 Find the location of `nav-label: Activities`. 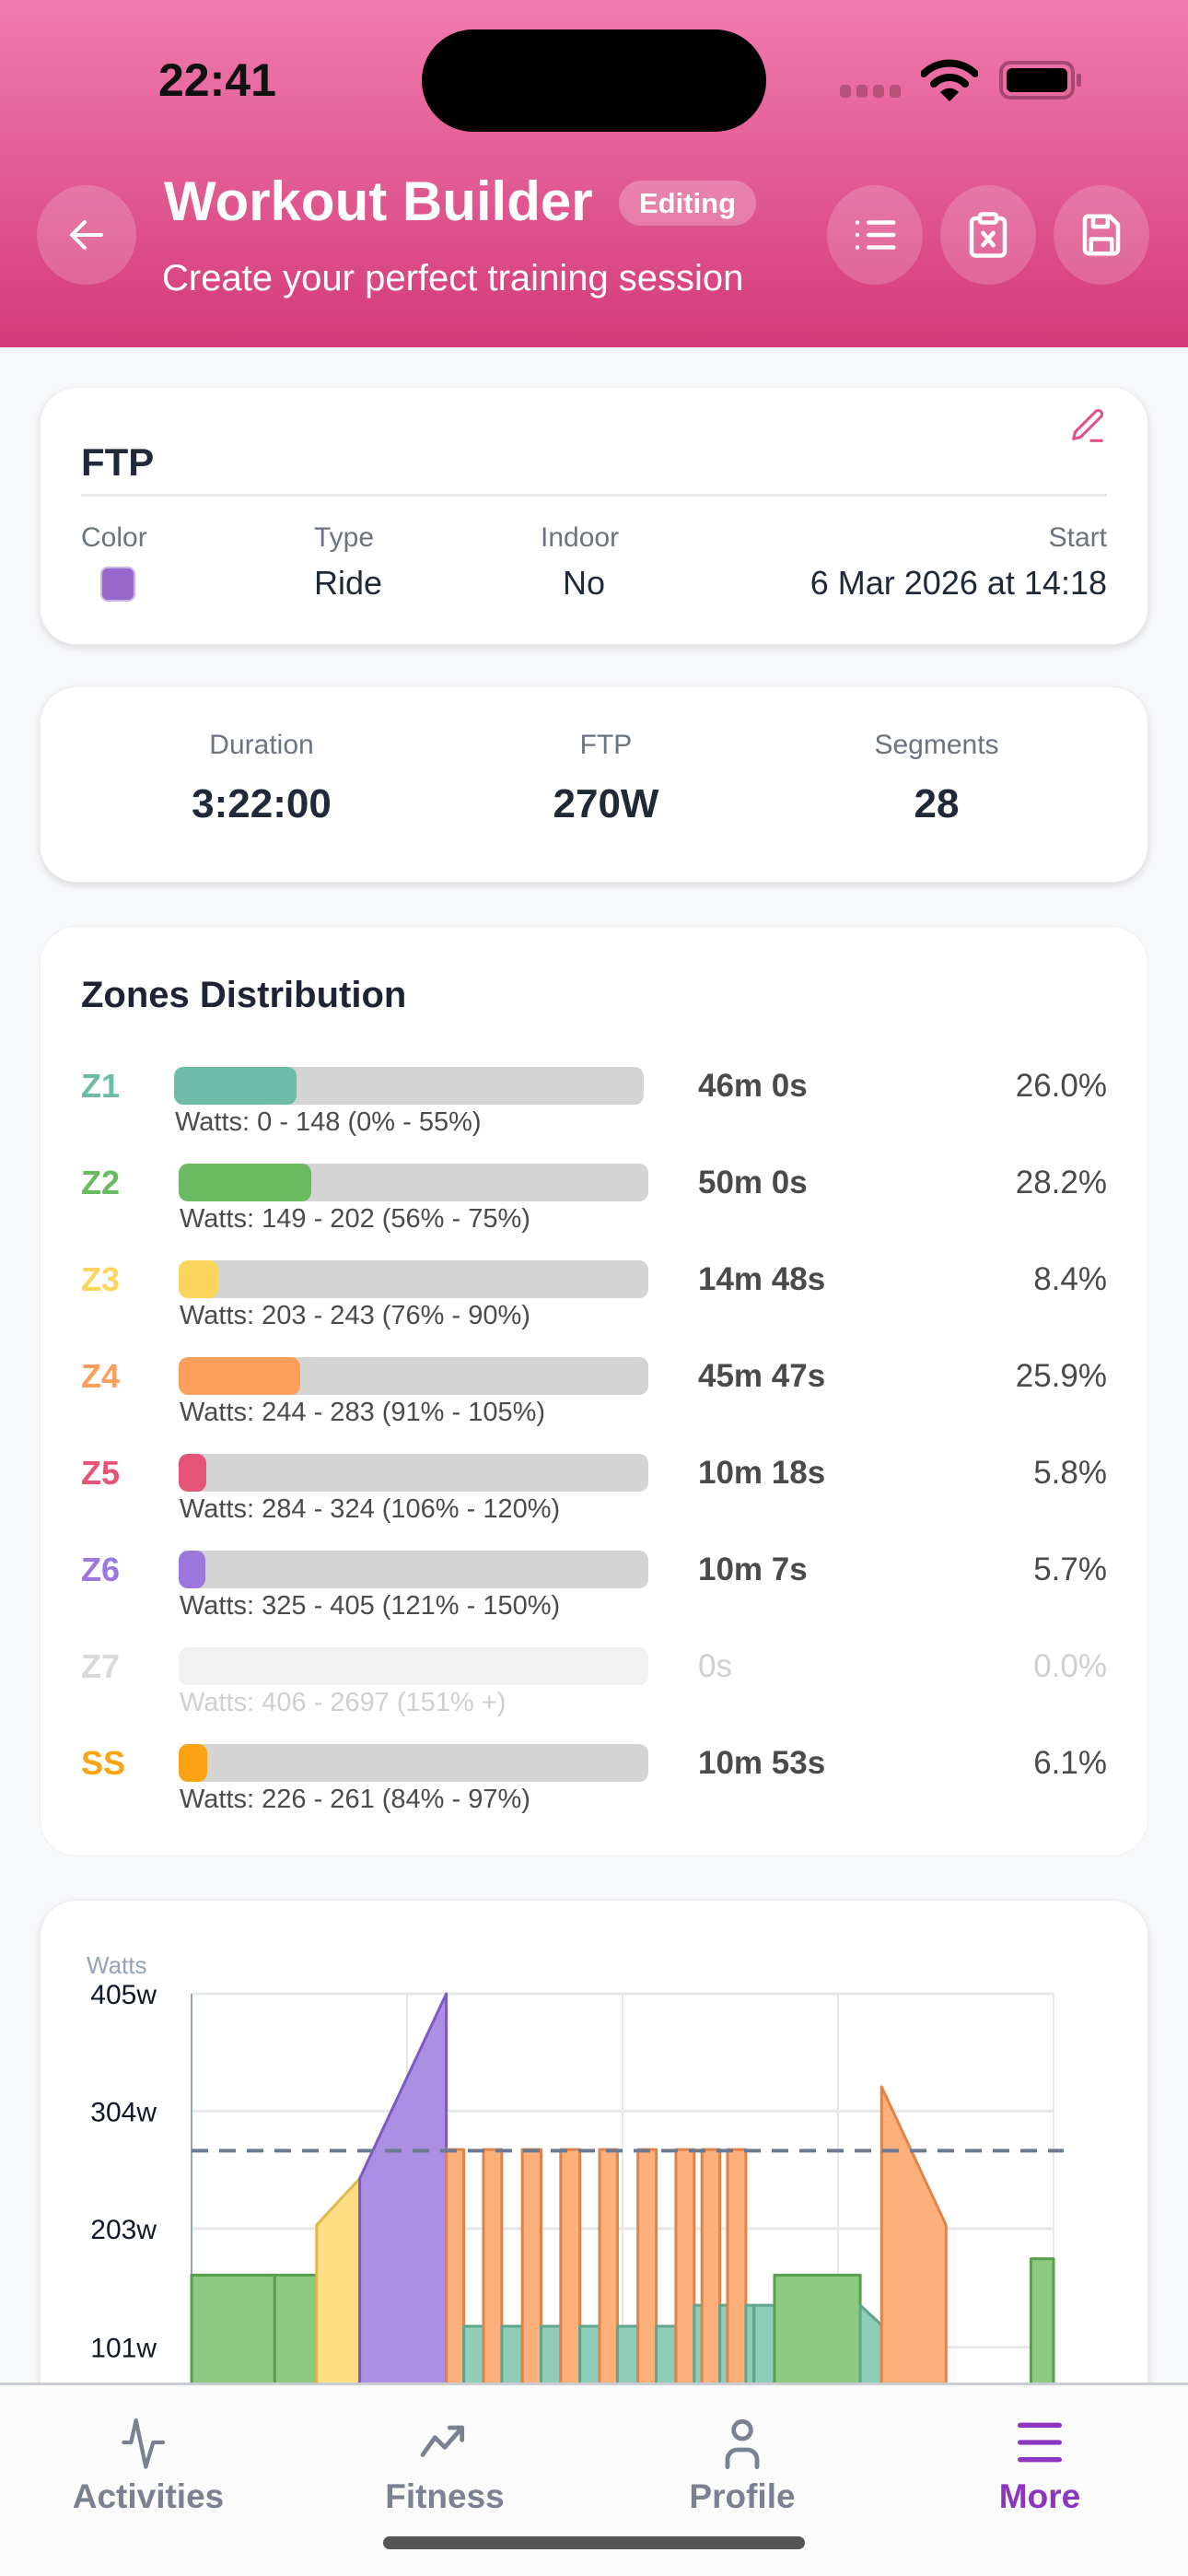

nav-label: Activities is located at coordinates (148, 2496).